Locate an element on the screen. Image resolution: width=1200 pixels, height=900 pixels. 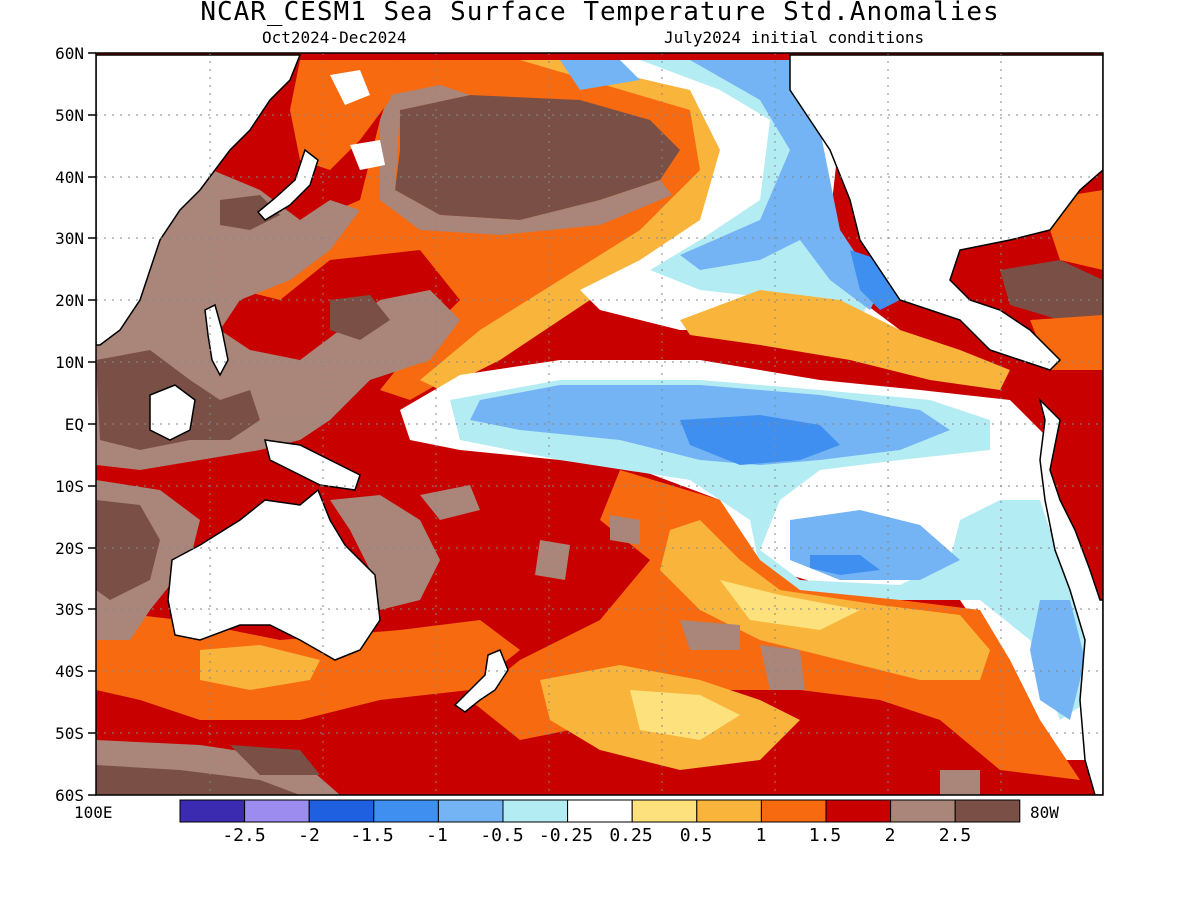
land-australia is located at coordinates (274, 574).